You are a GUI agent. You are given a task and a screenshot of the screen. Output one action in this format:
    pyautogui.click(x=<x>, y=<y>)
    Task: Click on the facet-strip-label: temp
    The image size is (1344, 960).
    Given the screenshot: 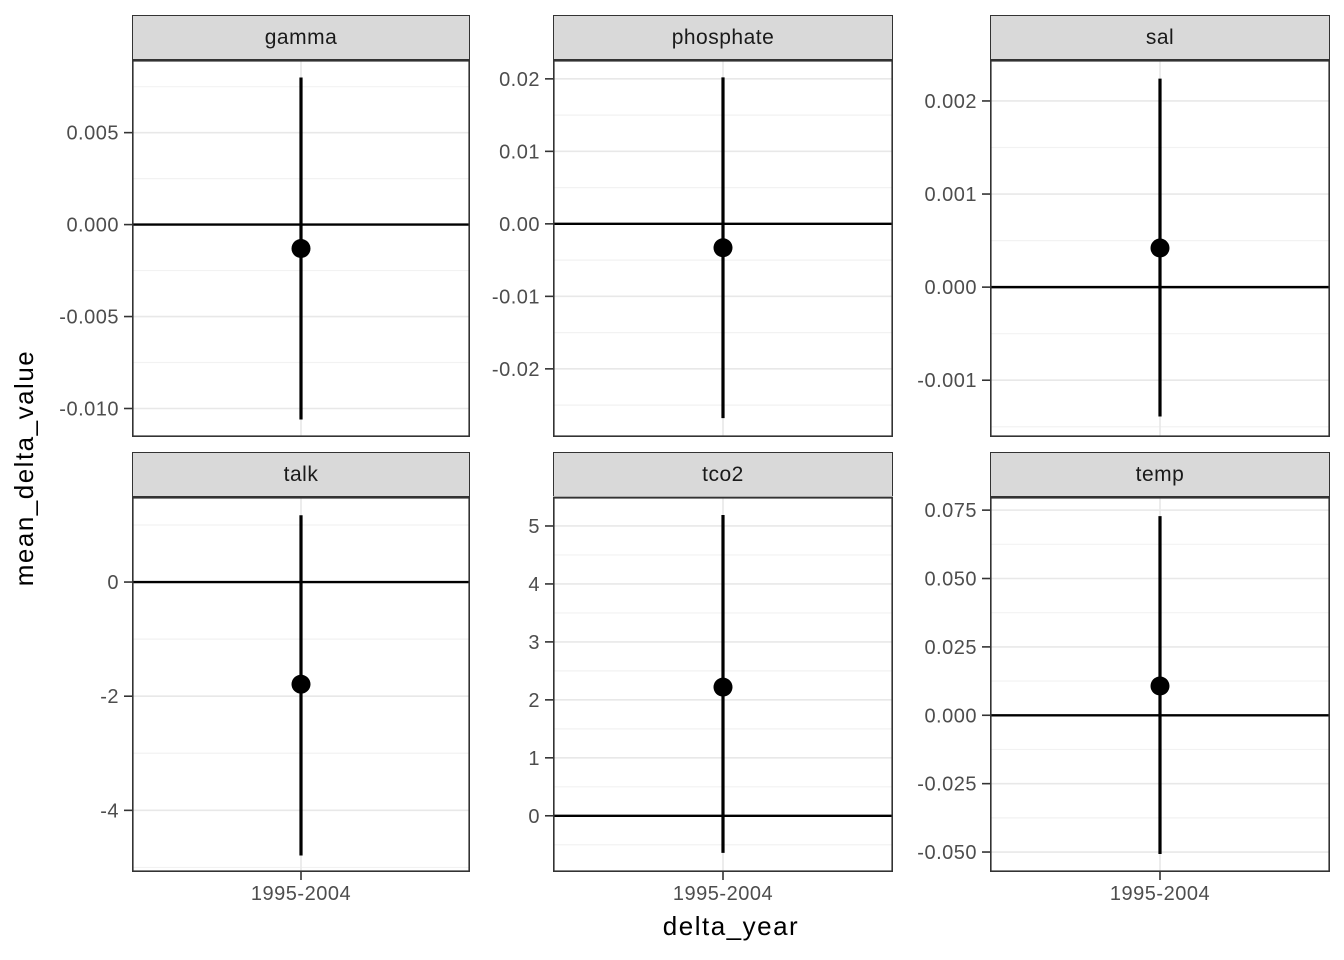 What is the action you would take?
    pyautogui.click(x=1160, y=474)
    